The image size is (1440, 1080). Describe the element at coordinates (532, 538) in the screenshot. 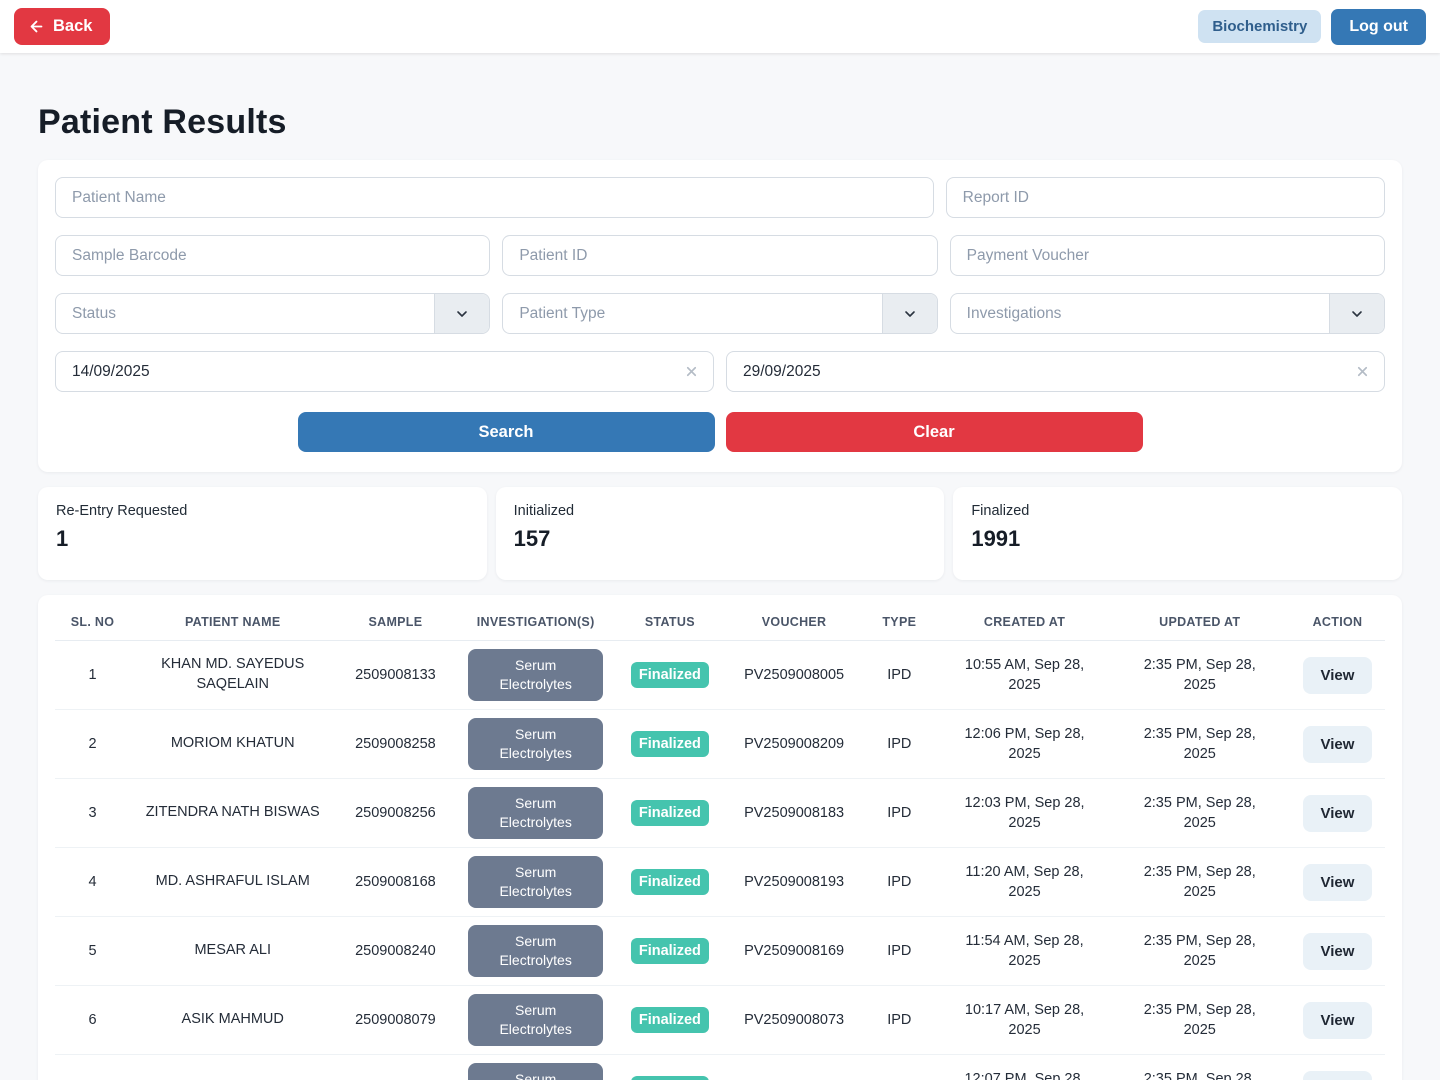

I see `stat-value: 157` at that location.